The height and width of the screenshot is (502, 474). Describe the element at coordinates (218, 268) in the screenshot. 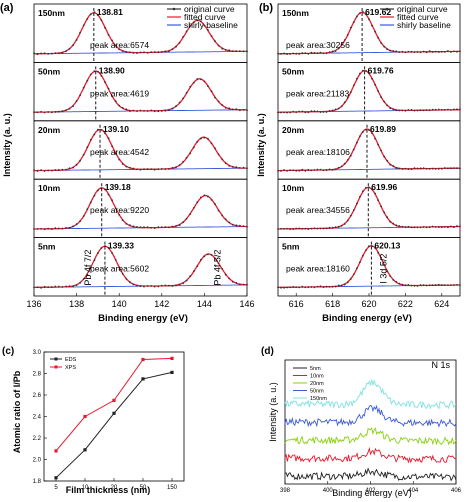

I see `a-annotation-pb-4f52: Pb 4f 5/2` at that location.